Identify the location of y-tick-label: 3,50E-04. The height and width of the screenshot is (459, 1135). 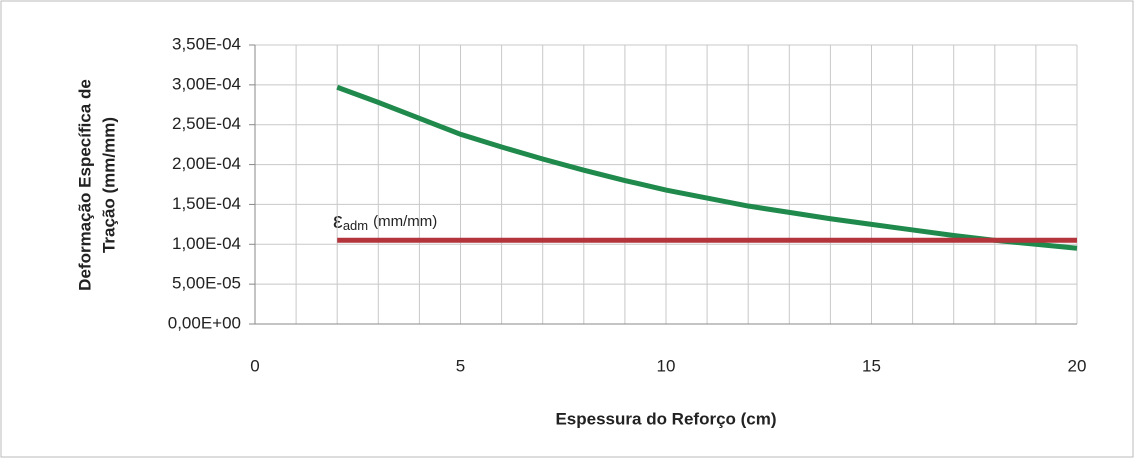
(206, 43).